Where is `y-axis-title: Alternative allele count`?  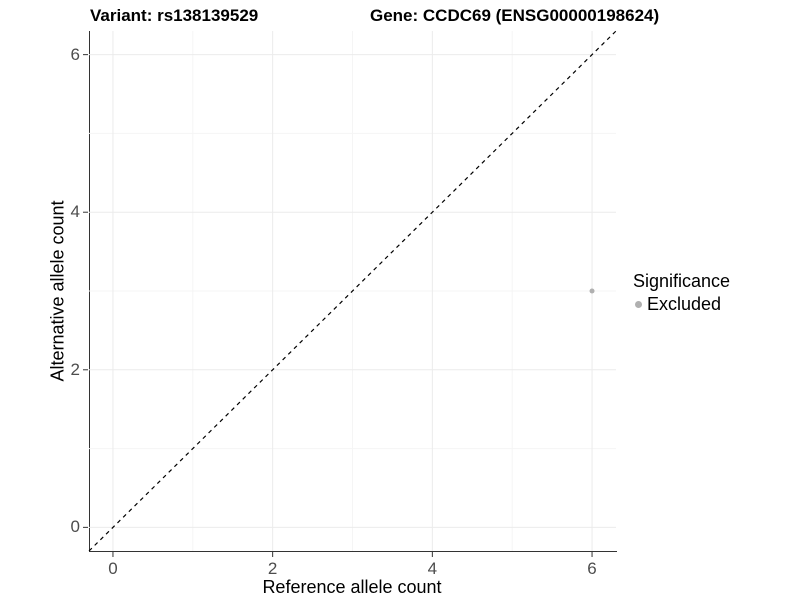
y-axis-title: Alternative allele count is located at coordinates (57, 291).